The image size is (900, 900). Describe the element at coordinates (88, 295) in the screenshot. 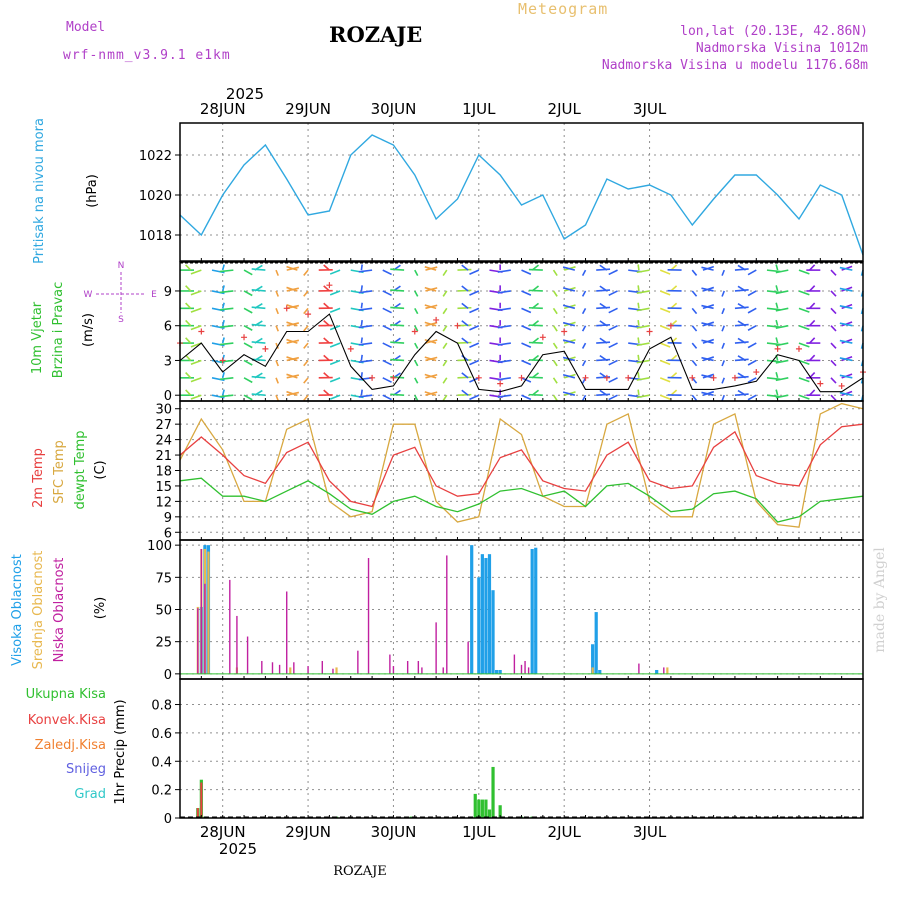

I see `compass-w: W` at that location.